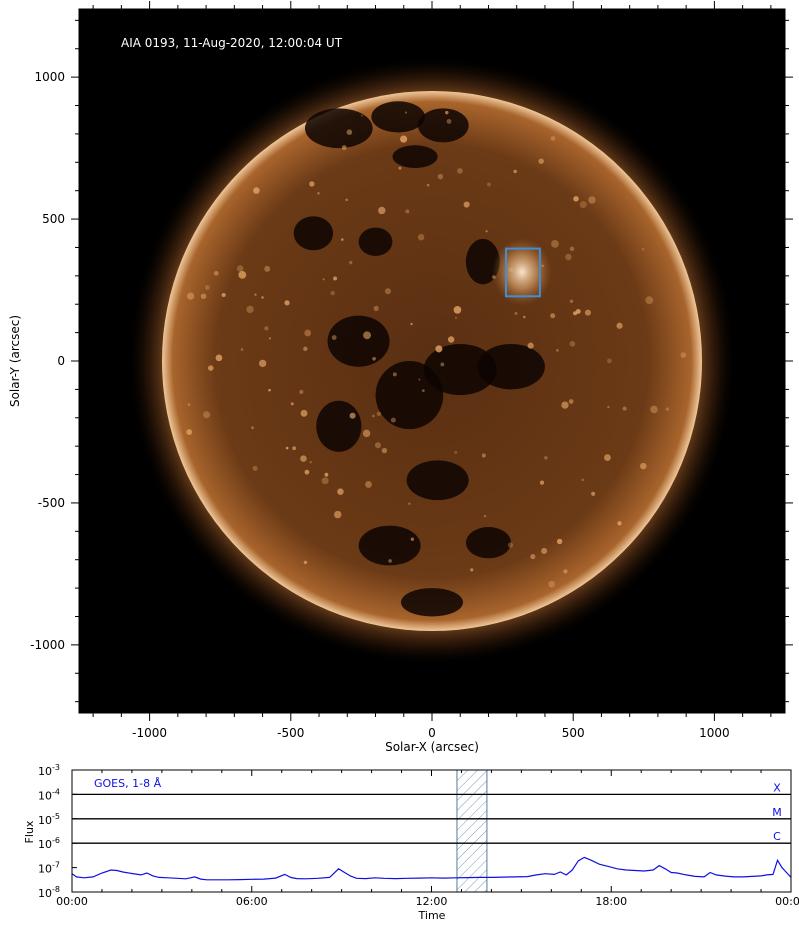 The width and height of the screenshot is (799, 939). What do you see at coordinates (777, 836) in the screenshot?
I see `flare-class-label: C` at bounding box center [777, 836].